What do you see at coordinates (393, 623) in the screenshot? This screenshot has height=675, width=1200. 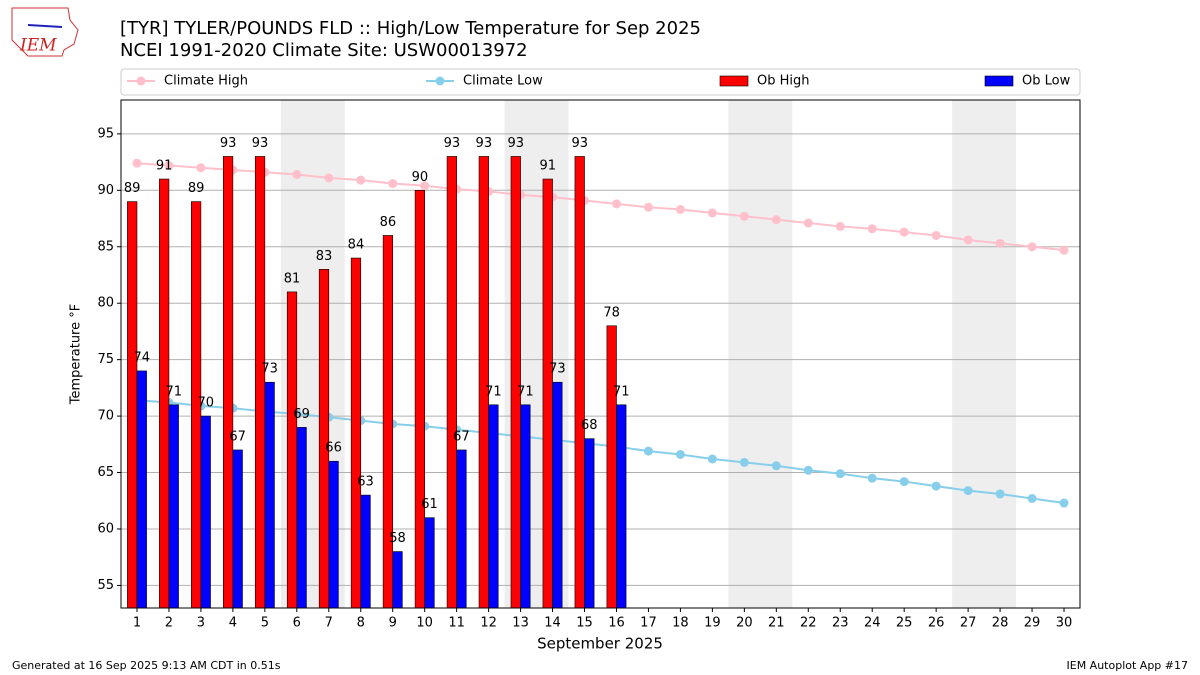 I see `x-tick-label: 9` at bounding box center [393, 623].